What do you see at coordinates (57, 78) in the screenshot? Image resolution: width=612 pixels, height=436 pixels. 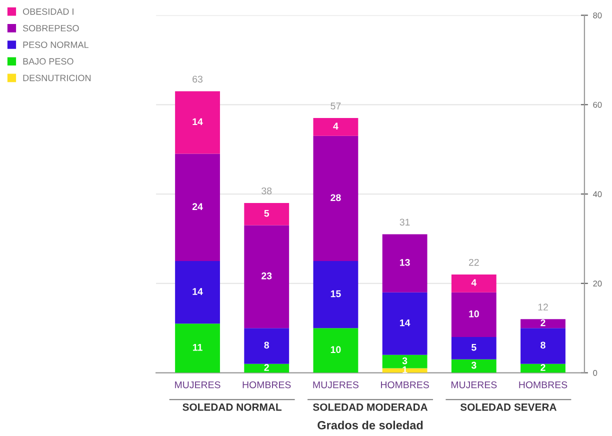 I see `legend-label: DESNUTRICION` at bounding box center [57, 78].